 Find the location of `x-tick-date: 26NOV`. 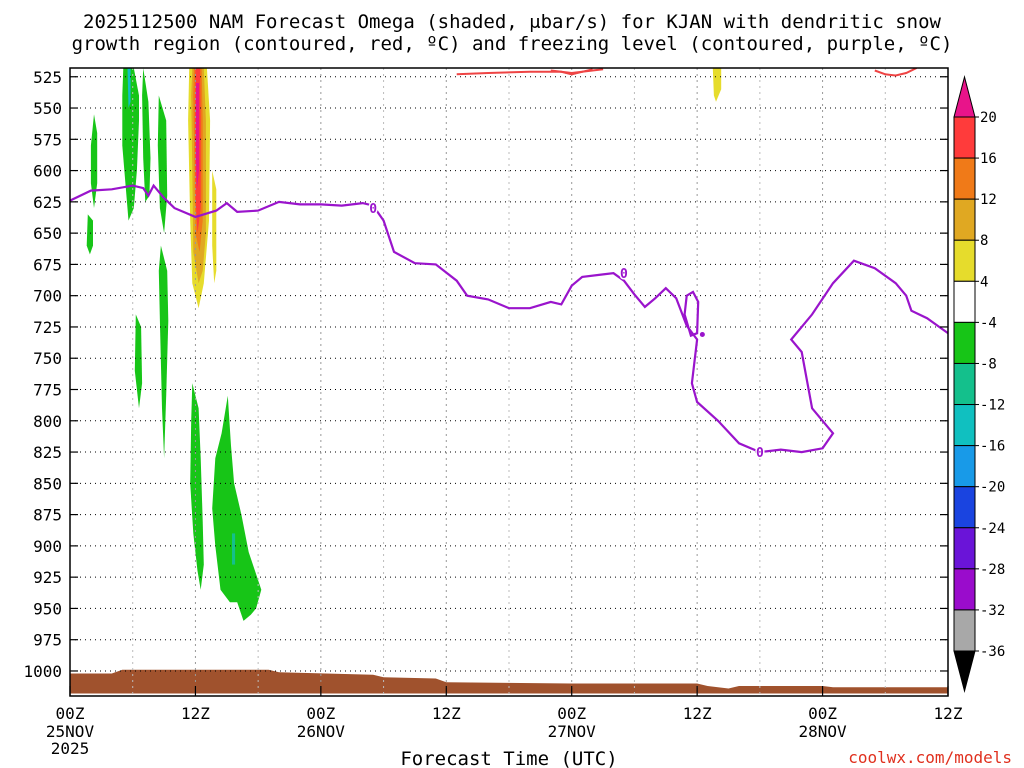

x-tick-date: 26NOV is located at coordinates (321, 731).